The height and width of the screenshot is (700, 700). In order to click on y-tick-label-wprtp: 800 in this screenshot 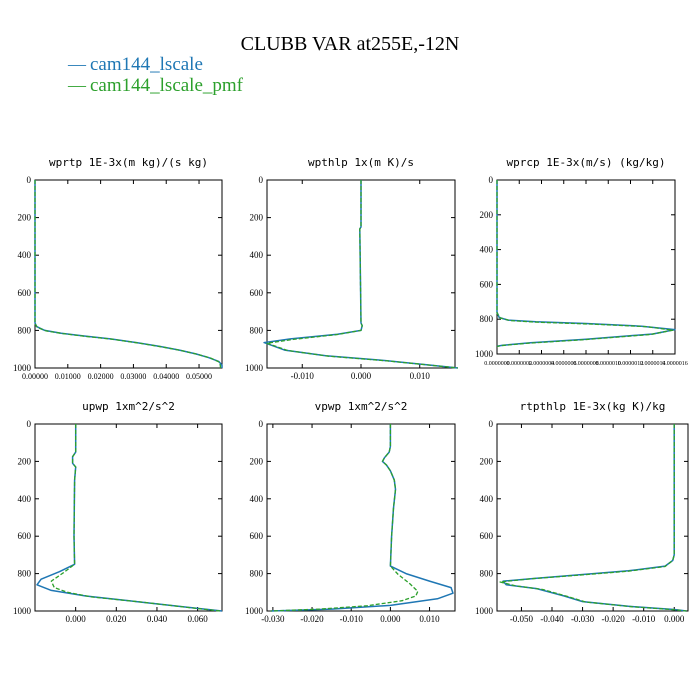, I will do `click(25, 330)`.